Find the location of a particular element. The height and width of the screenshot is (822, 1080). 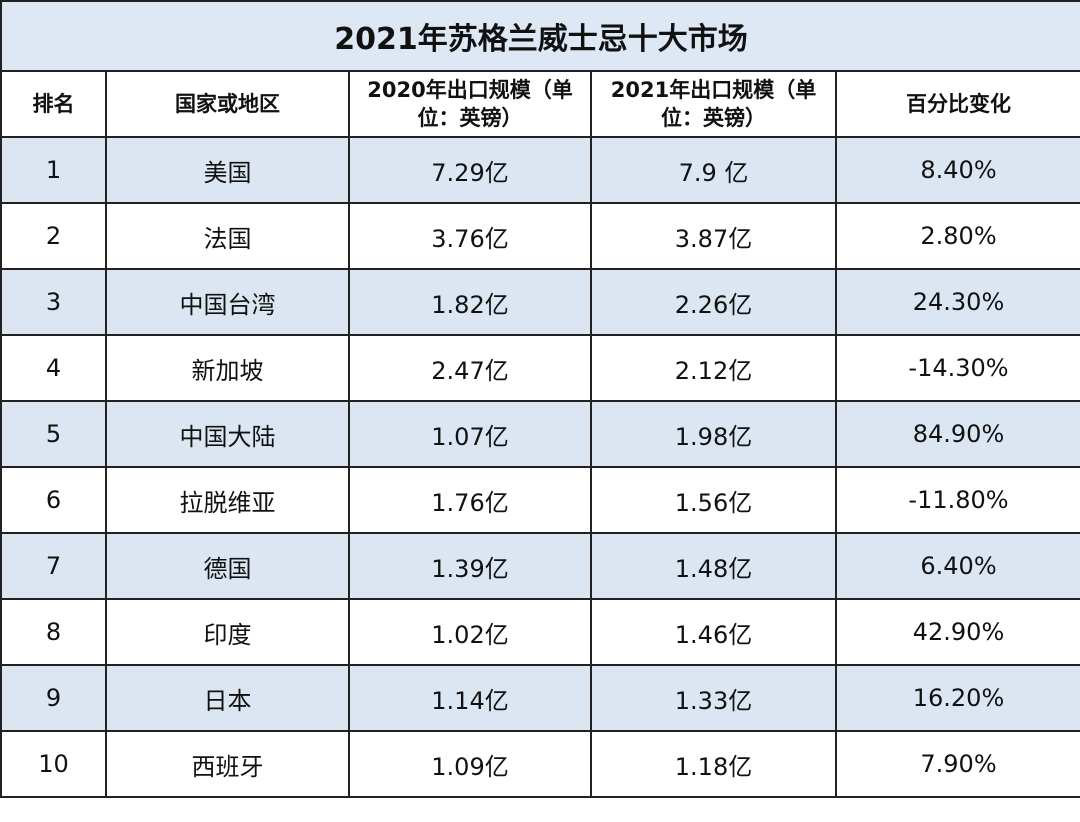

table-cell: 3.87亿 is located at coordinates (713, 236).